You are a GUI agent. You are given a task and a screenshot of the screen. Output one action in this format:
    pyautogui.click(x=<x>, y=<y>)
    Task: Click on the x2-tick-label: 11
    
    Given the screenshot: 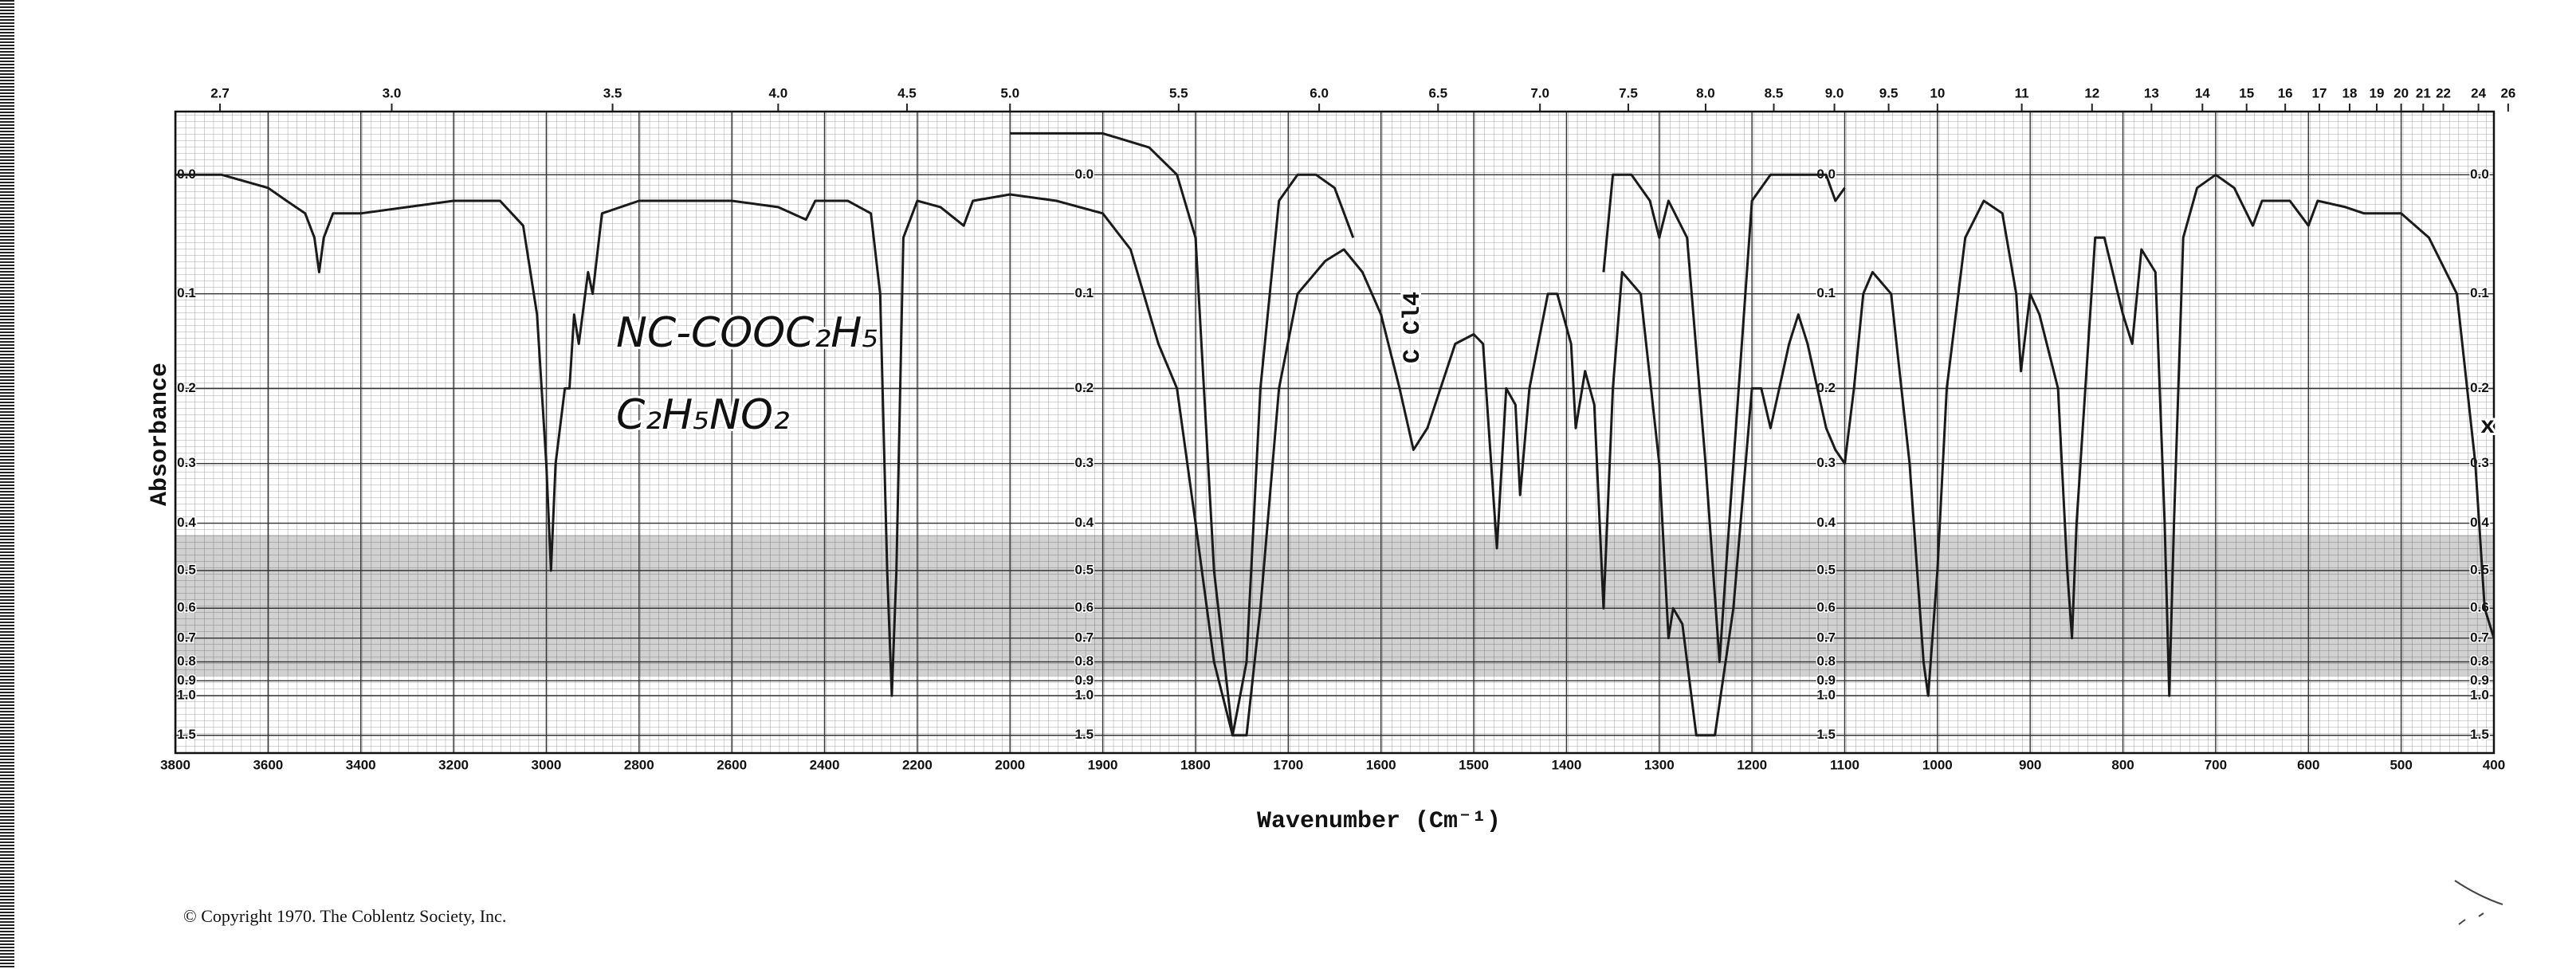 What is the action you would take?
    pyautogui.click(x=2022, y=92)
    